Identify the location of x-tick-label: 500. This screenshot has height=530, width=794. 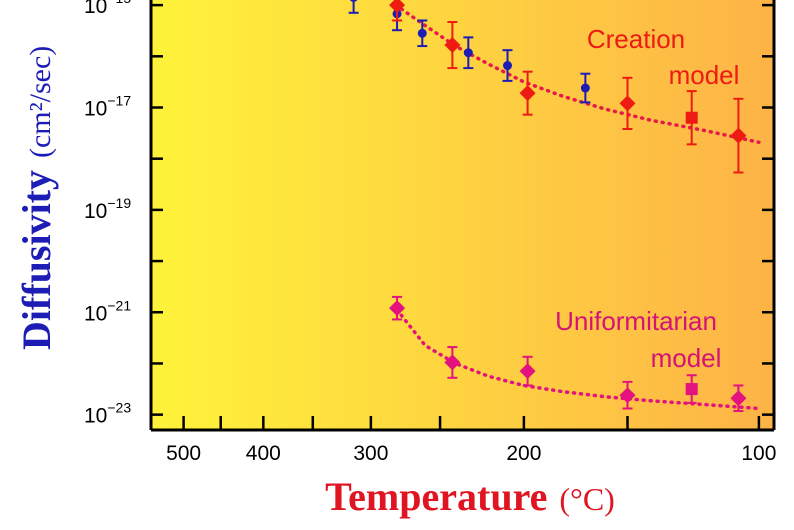
(183, 453).